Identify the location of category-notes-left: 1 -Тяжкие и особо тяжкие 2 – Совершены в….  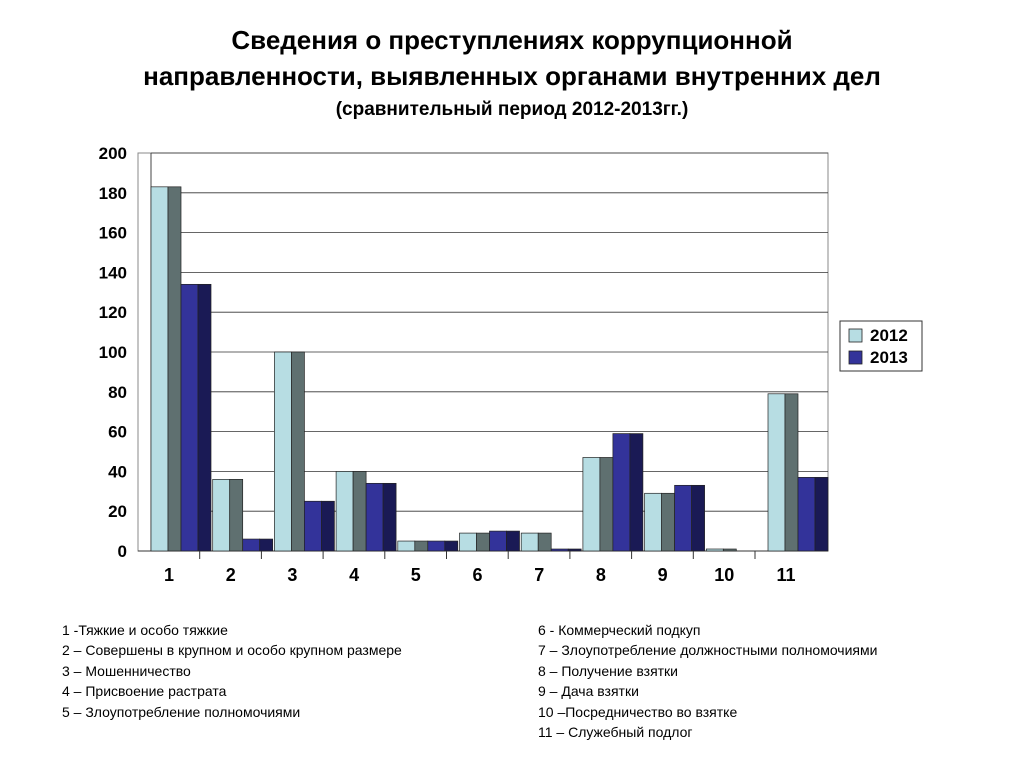
(232, 671).